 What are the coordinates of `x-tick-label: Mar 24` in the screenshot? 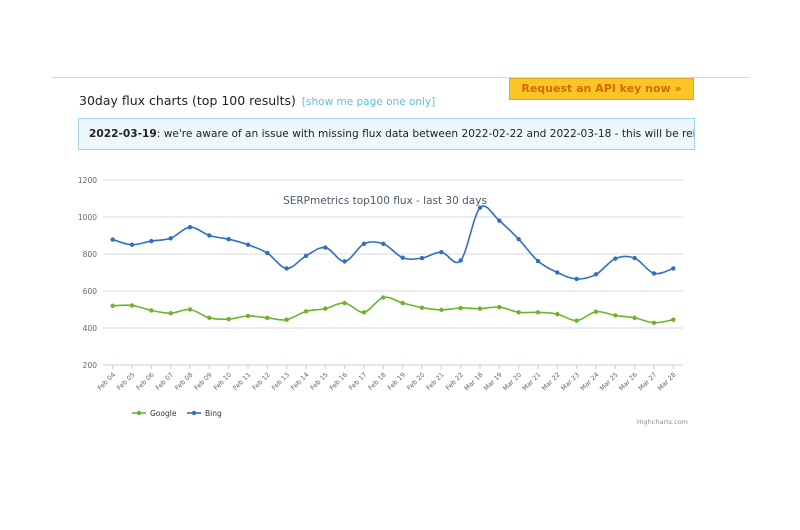 It's located at (590, 382).